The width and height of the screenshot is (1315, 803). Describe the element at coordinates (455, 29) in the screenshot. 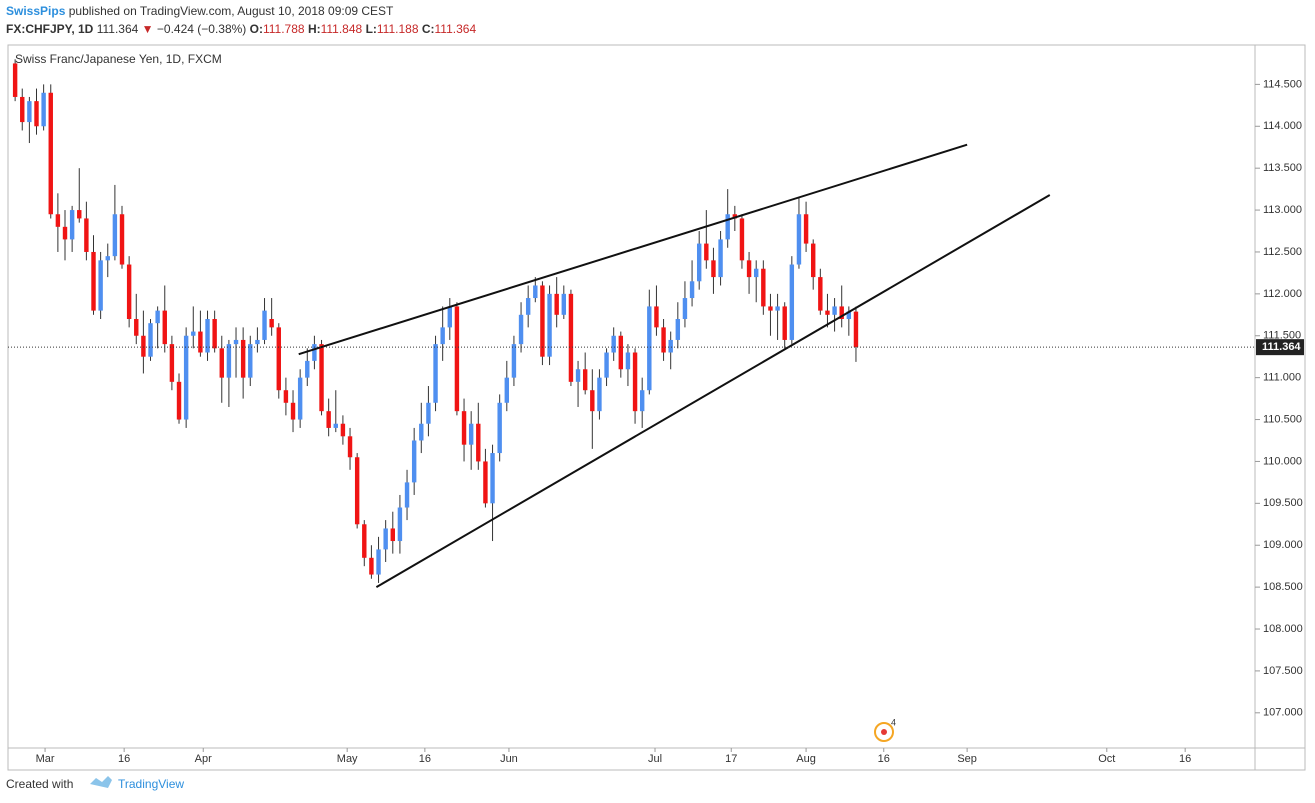

I see `close: 111.364` at that location.